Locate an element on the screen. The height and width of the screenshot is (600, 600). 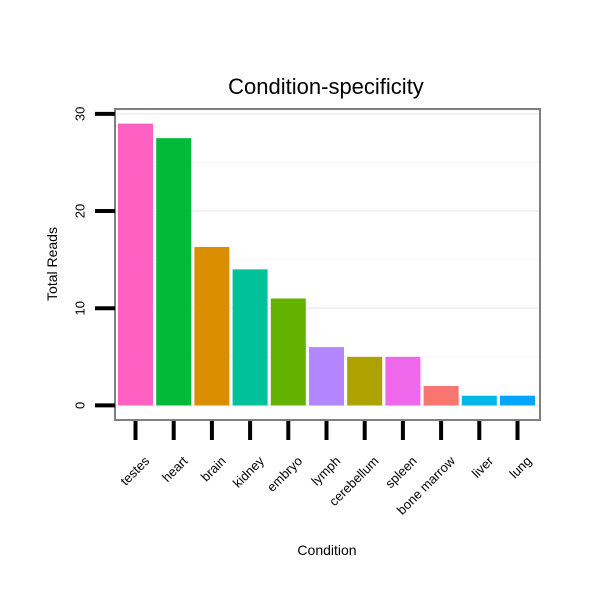
x-tick-label: embryo is located at coordinates (284, 473).